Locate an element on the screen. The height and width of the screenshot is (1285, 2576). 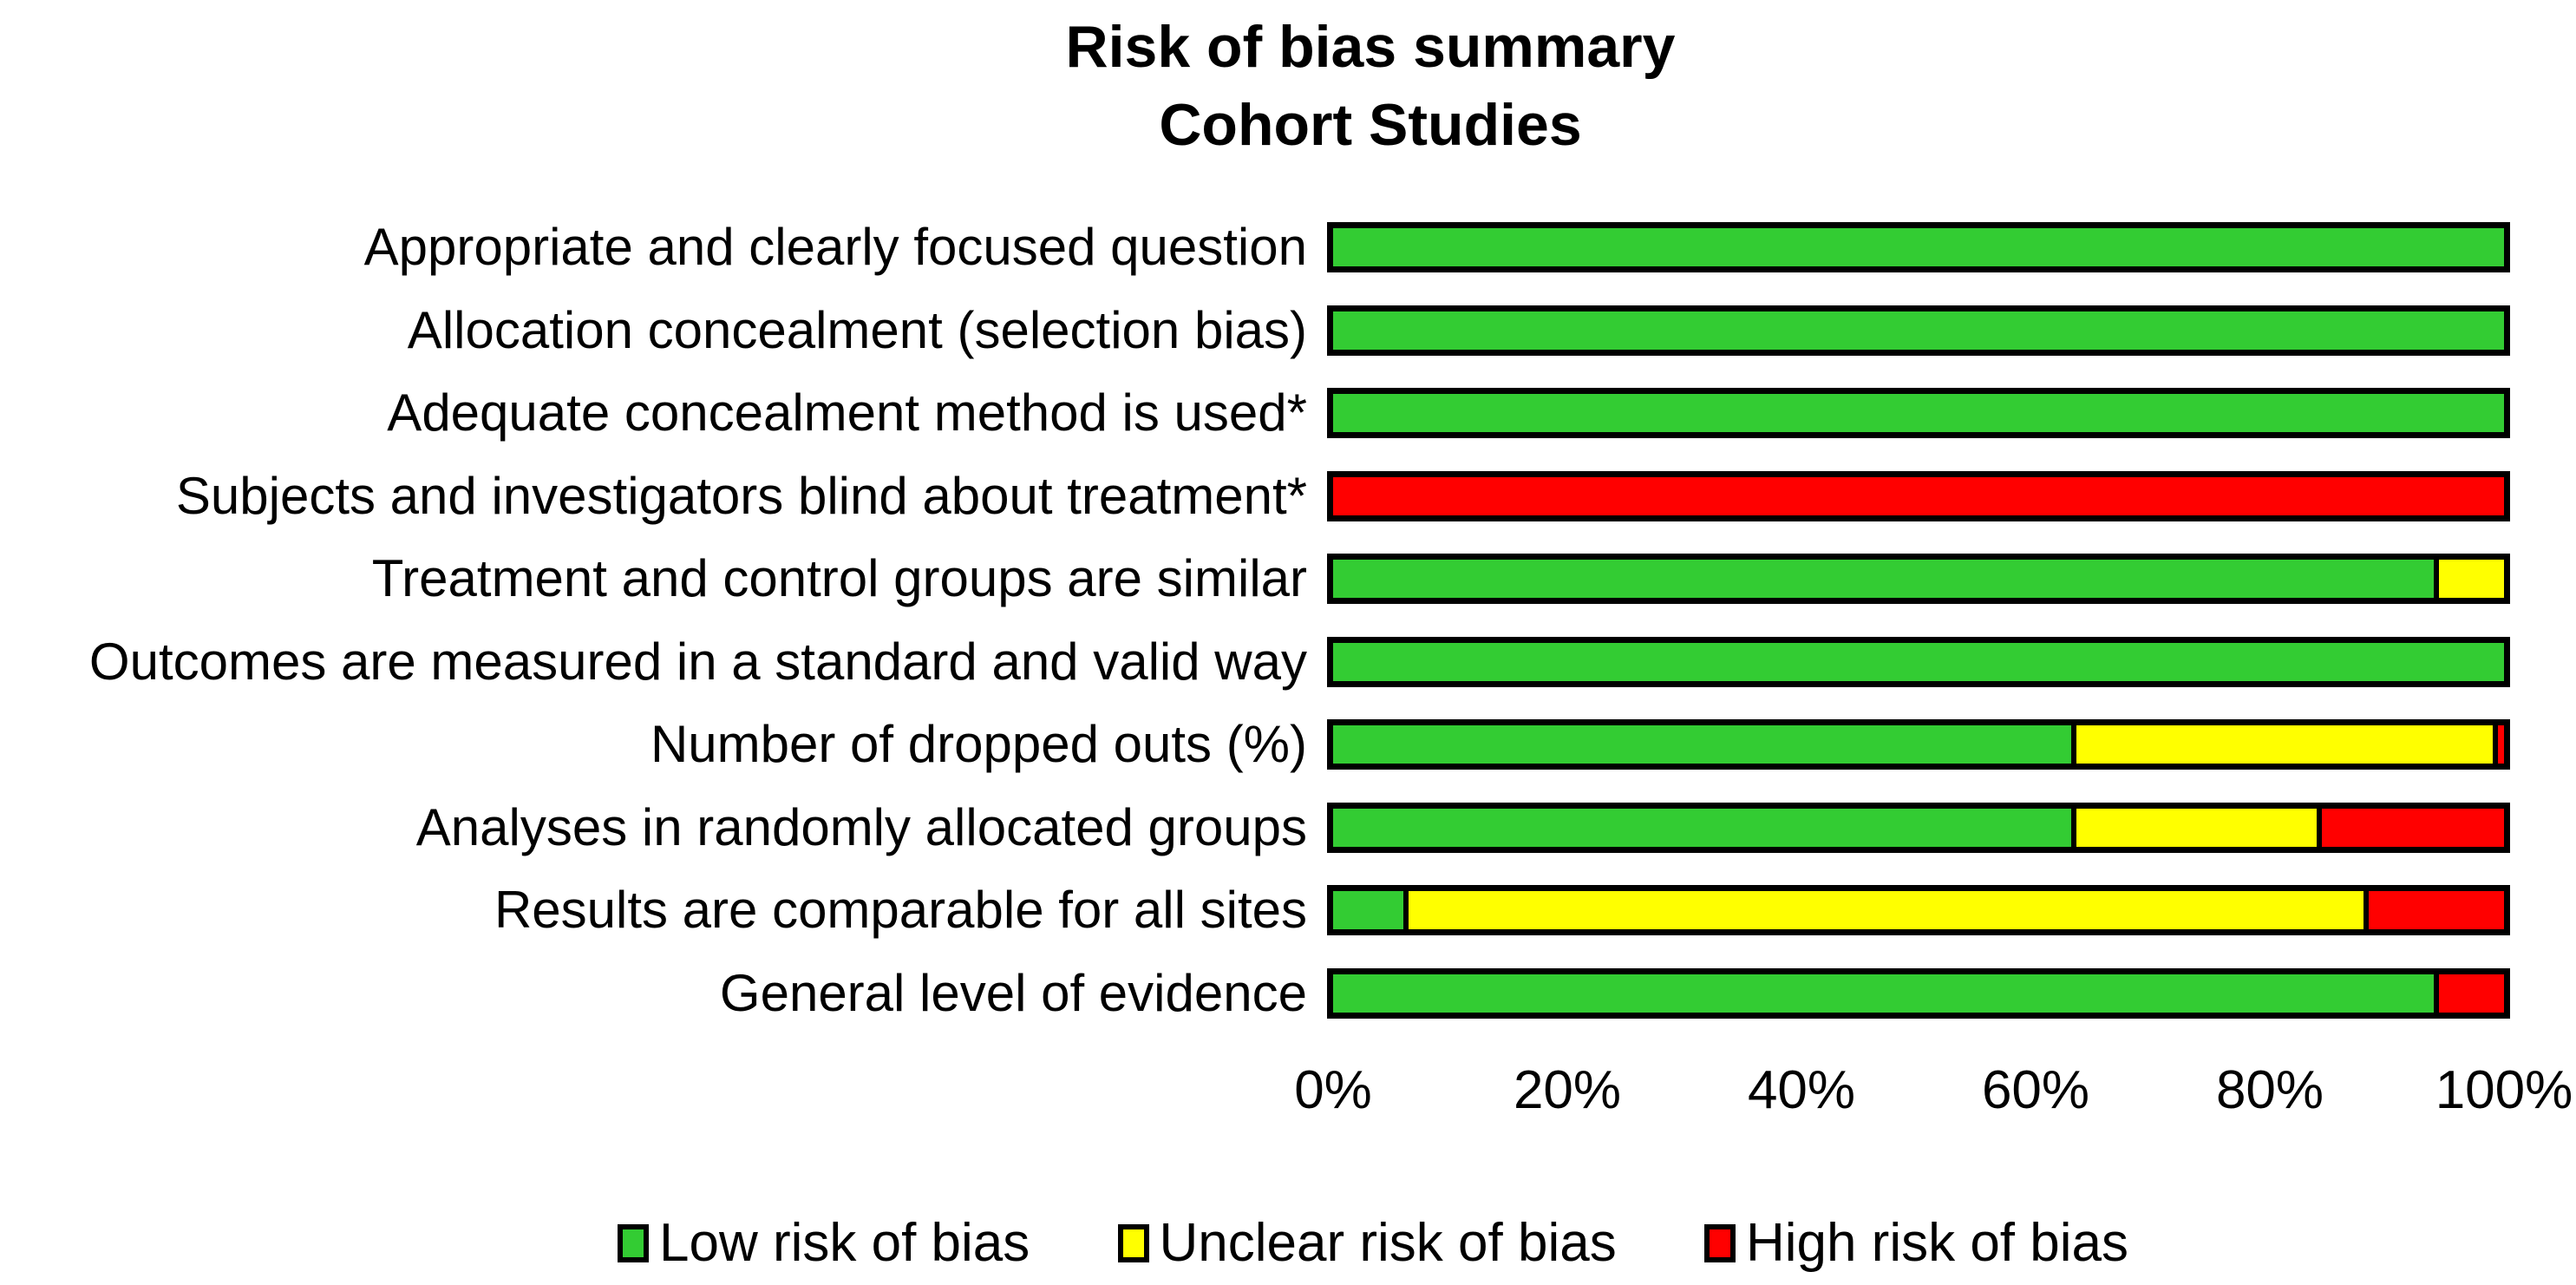
category-label: Number of dropped outs (%) is located at coordinates (978, 744).